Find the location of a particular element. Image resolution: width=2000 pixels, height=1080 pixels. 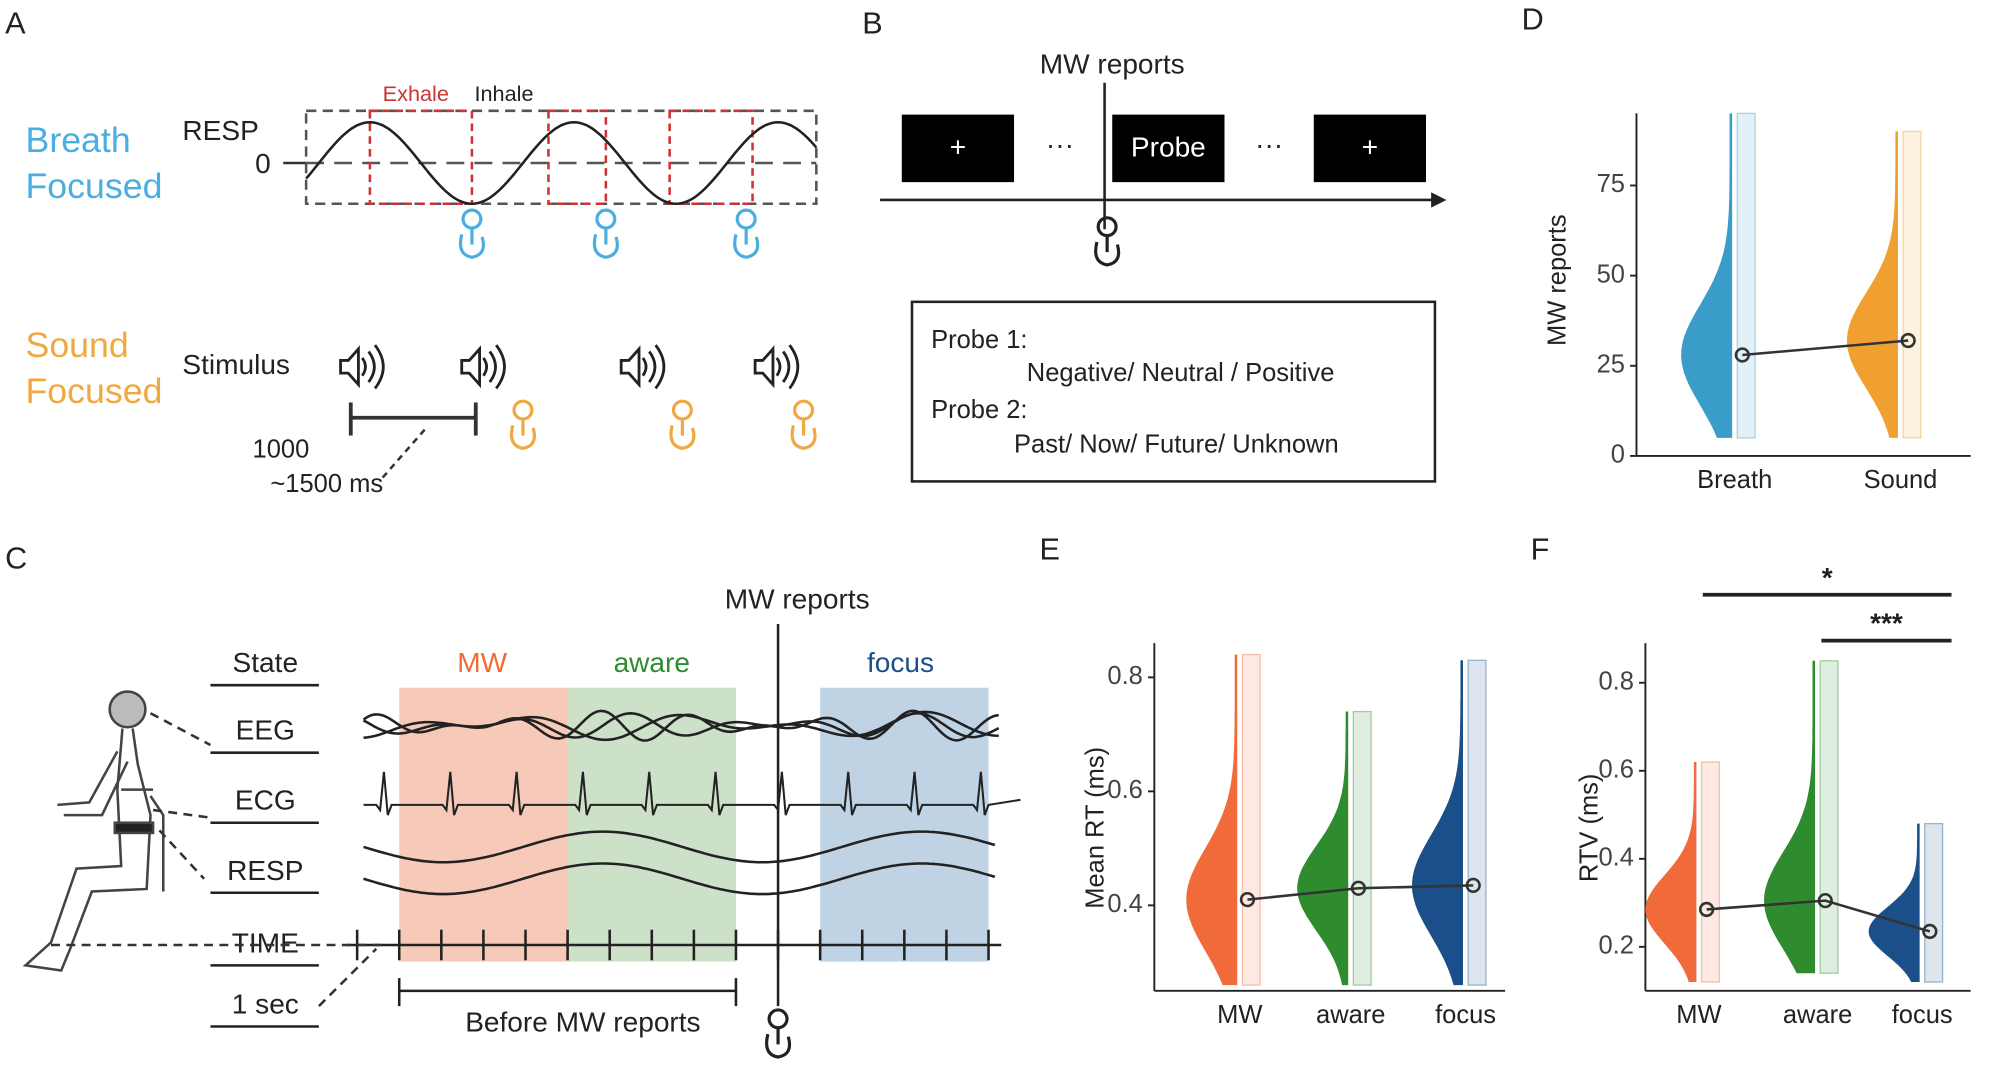

probe-box is located at coordinates (1173, 391).